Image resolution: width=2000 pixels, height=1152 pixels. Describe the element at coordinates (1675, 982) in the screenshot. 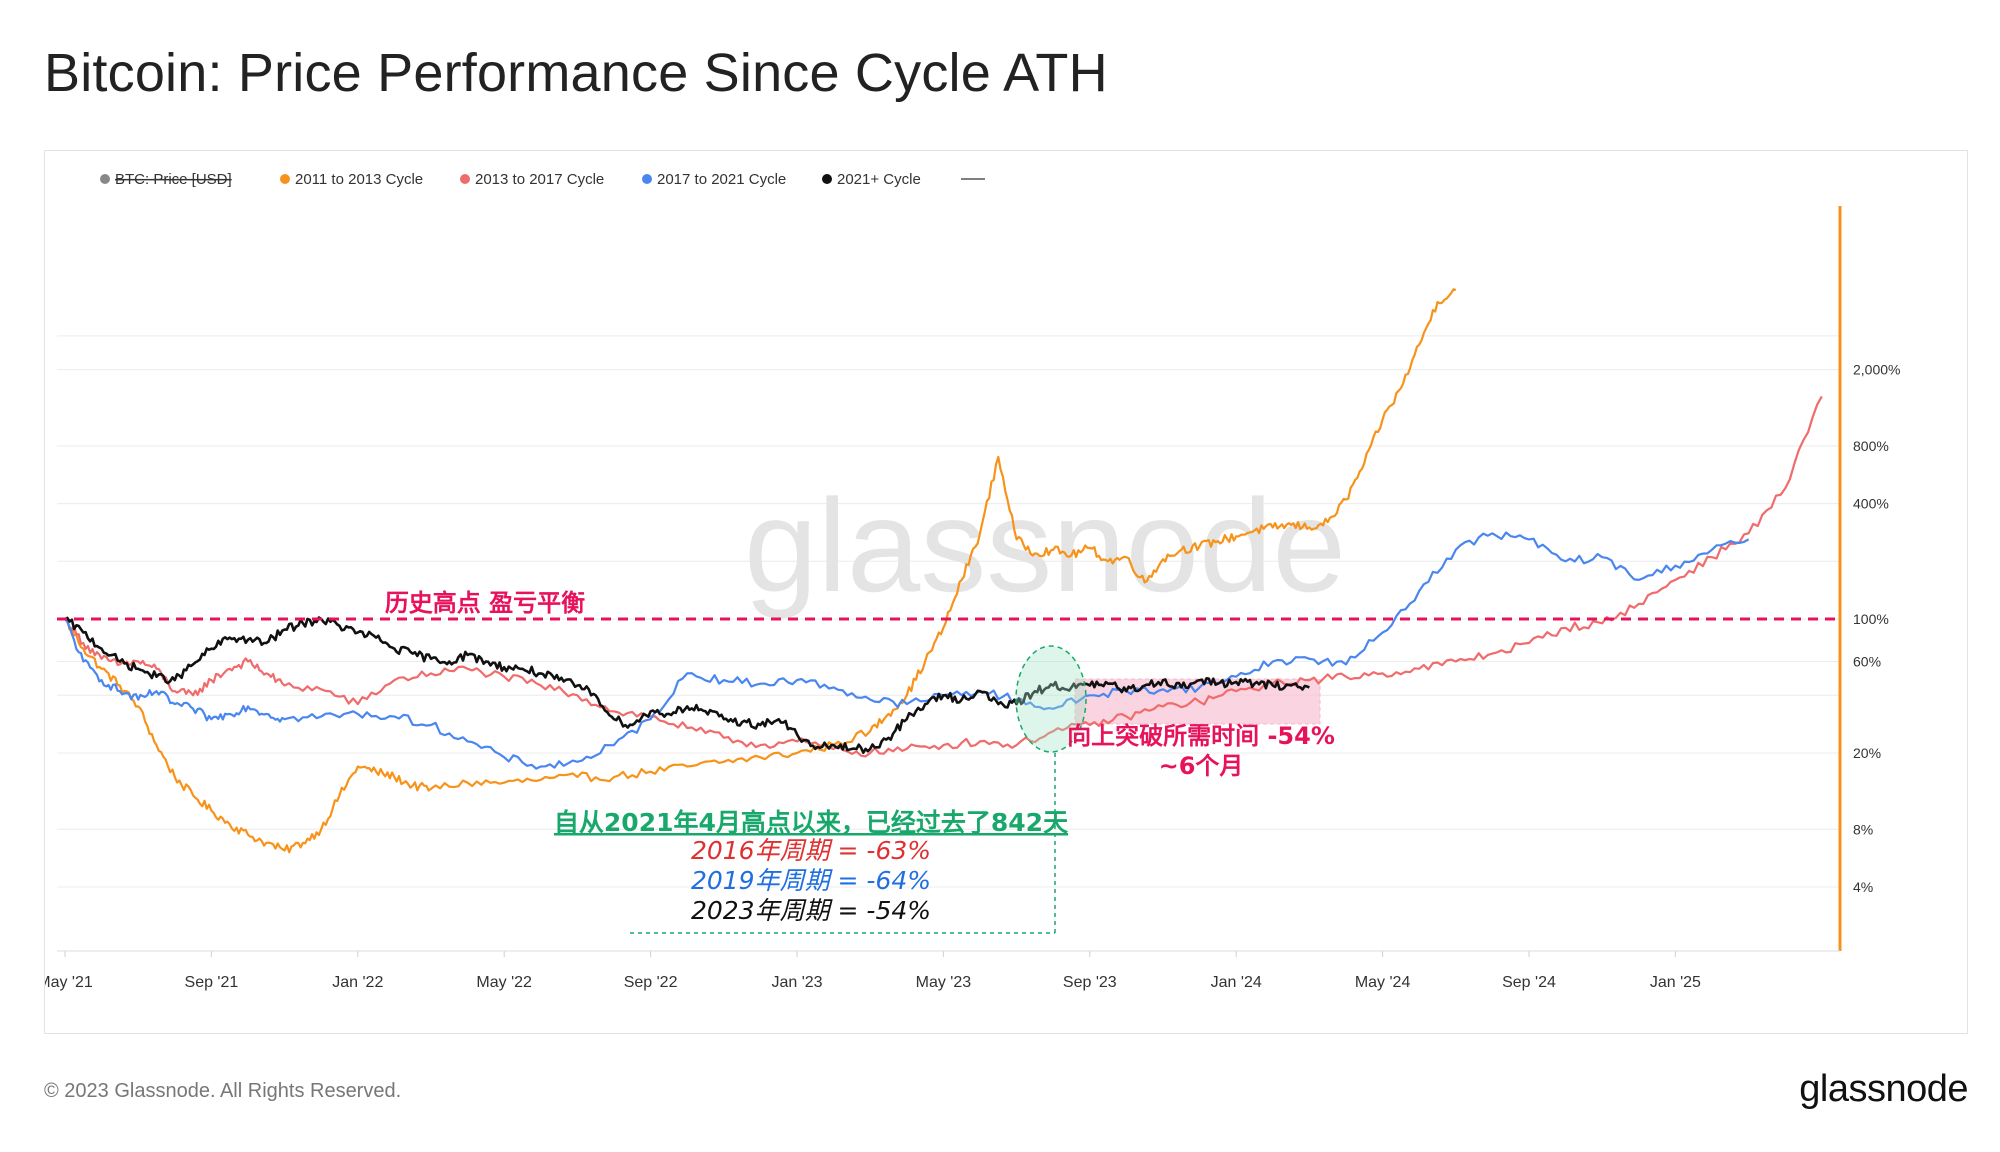

I see `x-tick-label: Jan '25` at that location.